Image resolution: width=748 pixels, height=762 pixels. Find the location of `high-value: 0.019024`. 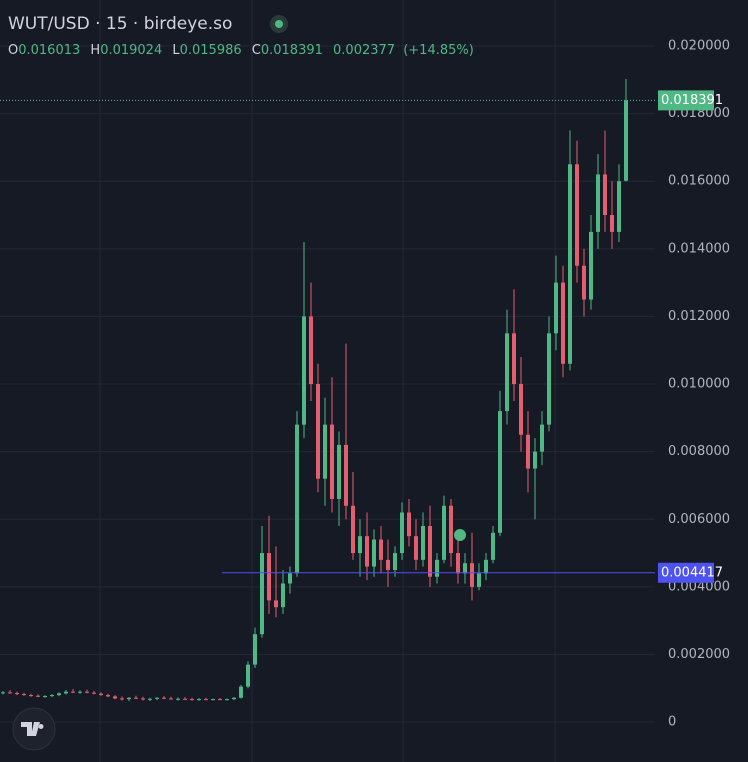

high-value: 0.019024 is located at coordinates (131, 50).